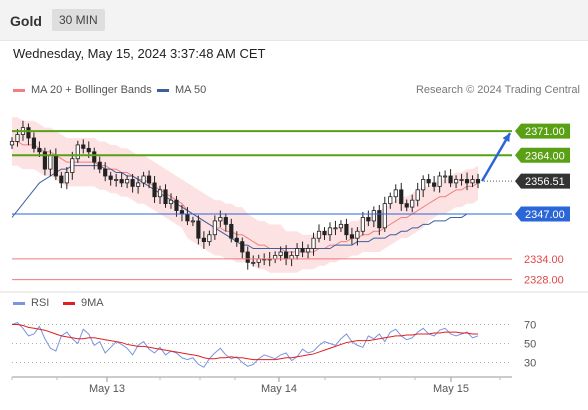 The width and height of the screenshot is (588, 410). I want to click on ma9-swatch, so click(69, 303).